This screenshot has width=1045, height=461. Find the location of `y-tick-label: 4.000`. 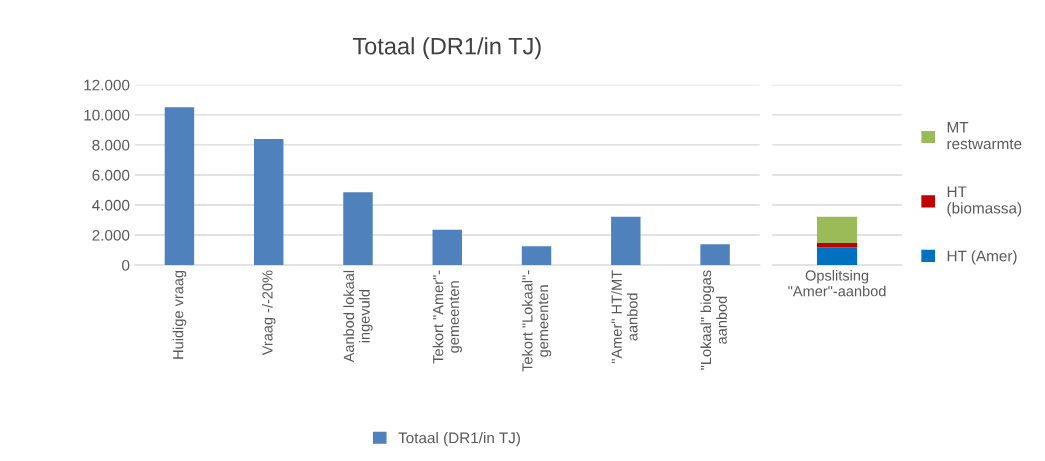

y-tick-label: 4.000 is located at coordinates (111, 205).